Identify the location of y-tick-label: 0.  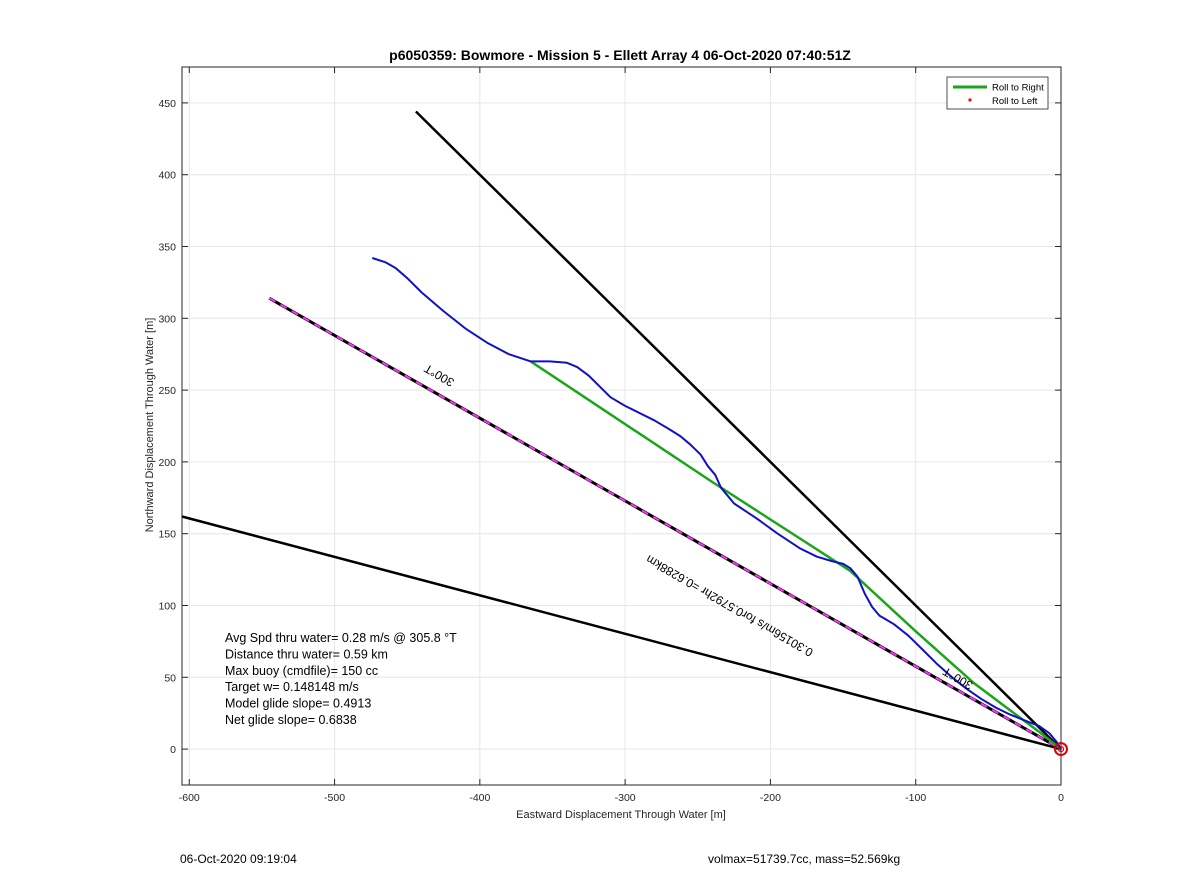
(173, 750).